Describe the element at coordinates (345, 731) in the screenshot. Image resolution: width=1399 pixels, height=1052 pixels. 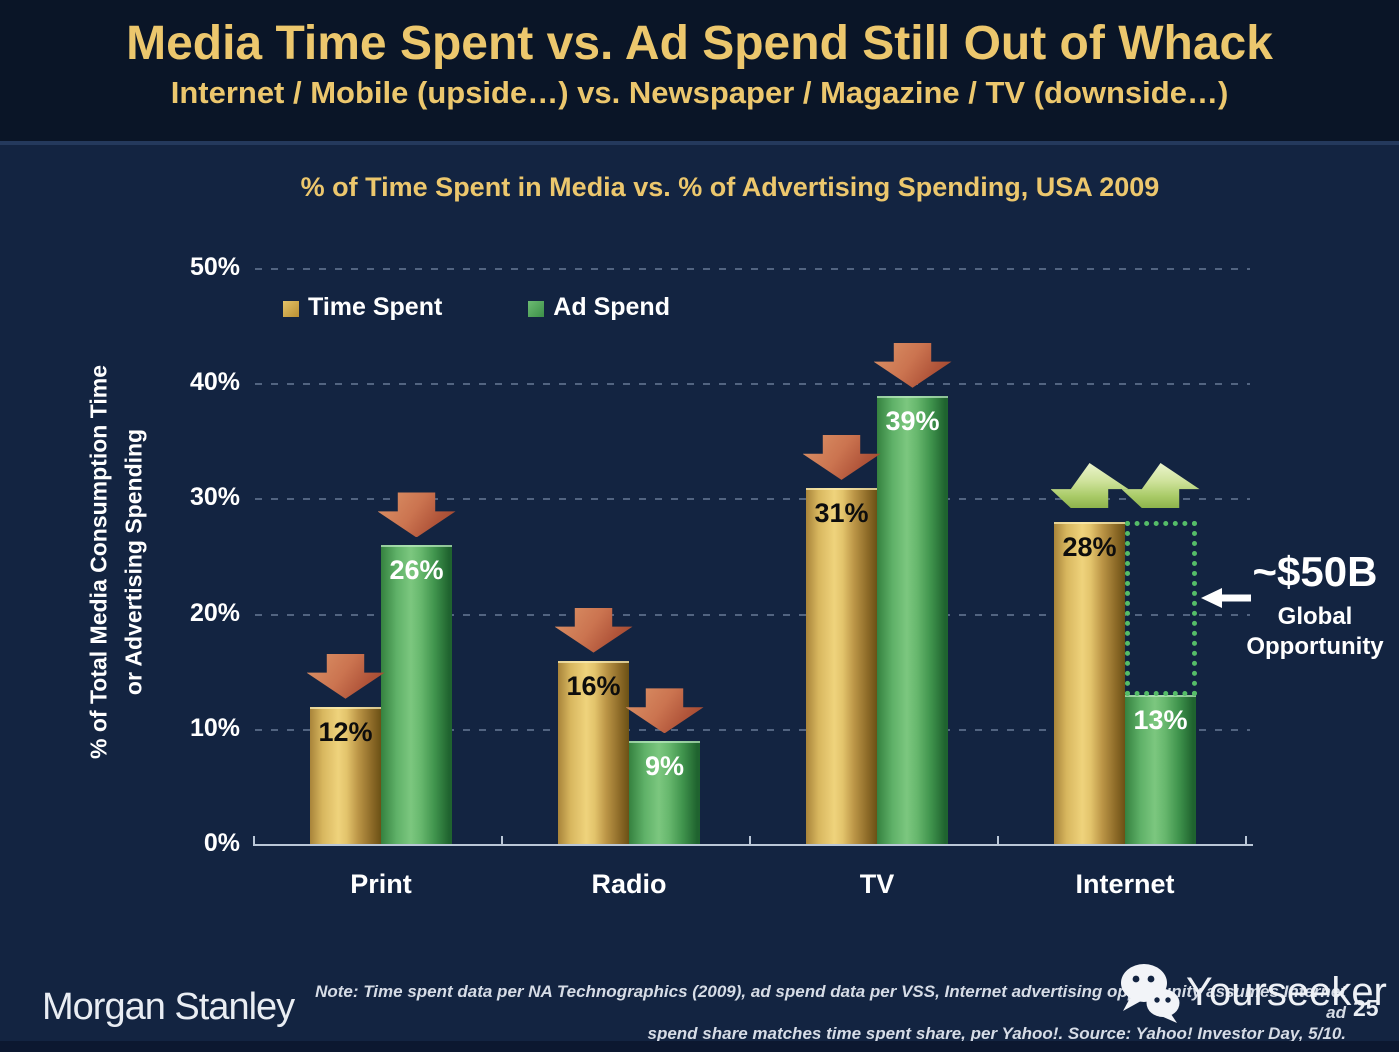
I see `bar-value-label: 12%` at that location.